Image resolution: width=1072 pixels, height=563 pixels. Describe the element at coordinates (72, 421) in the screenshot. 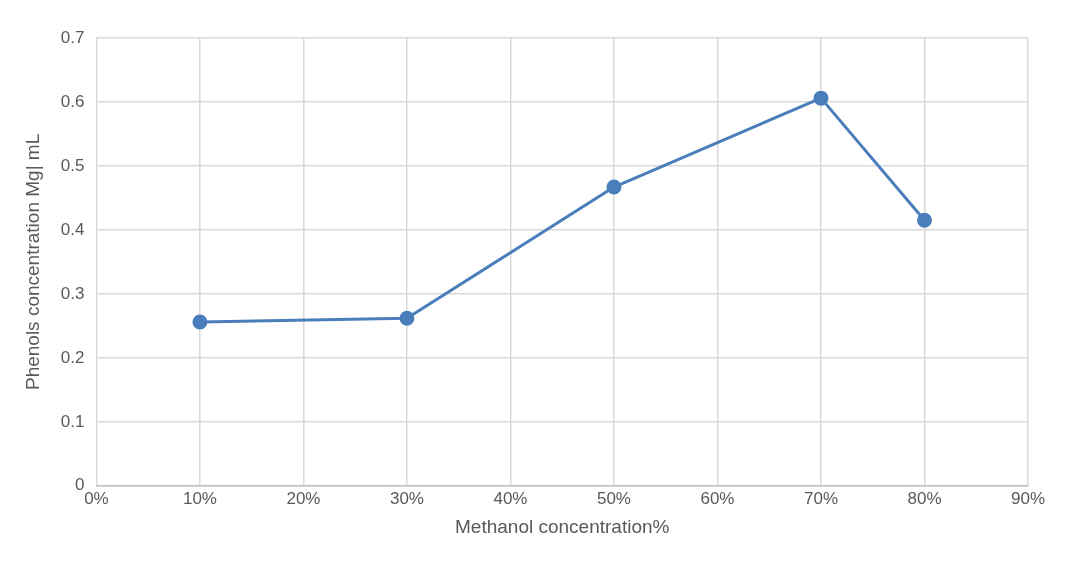

I see `y-tick-label: 0.1` at that location.